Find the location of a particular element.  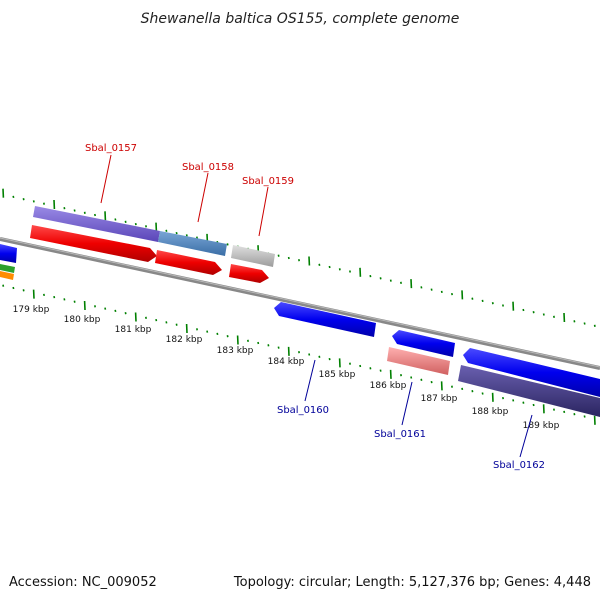

accession-label: Accession: NC_009052 is located at coordinates (83, 582).